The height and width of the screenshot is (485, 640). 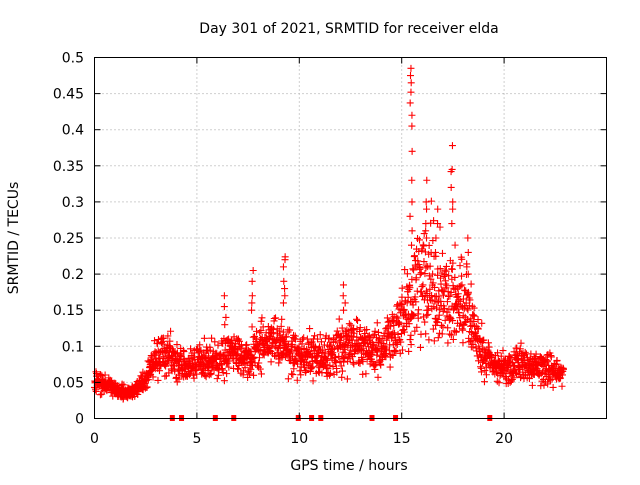 What do you see at coordinates (68, 311) in the screenshot?
I see `y-tick-label: 0.15` at bounding box center [68, 311].